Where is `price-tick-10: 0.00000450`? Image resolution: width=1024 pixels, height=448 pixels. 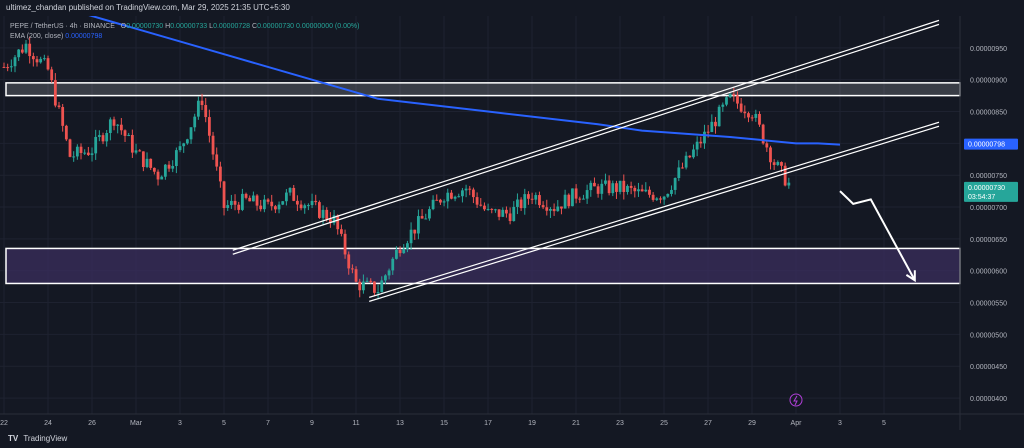
price-tick-10: 0.00000450 is located at coordinates (988, 367).